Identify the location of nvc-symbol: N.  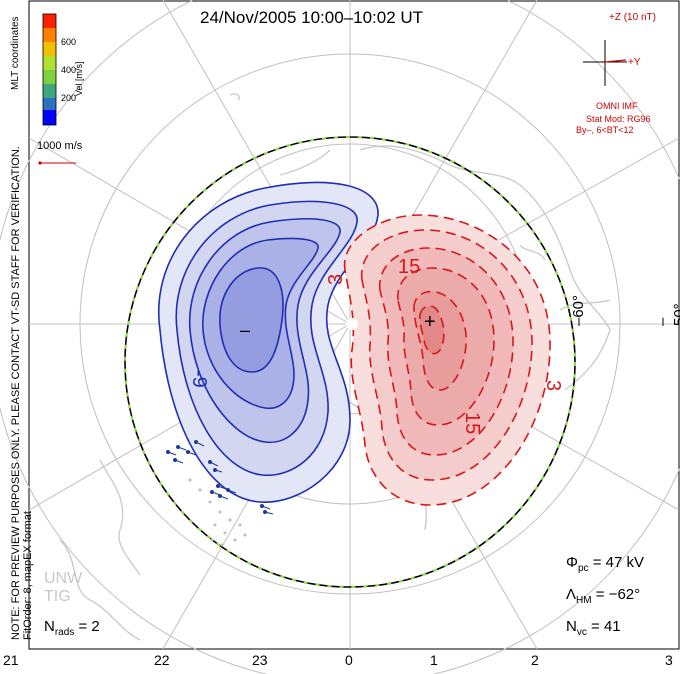
(571, 626).